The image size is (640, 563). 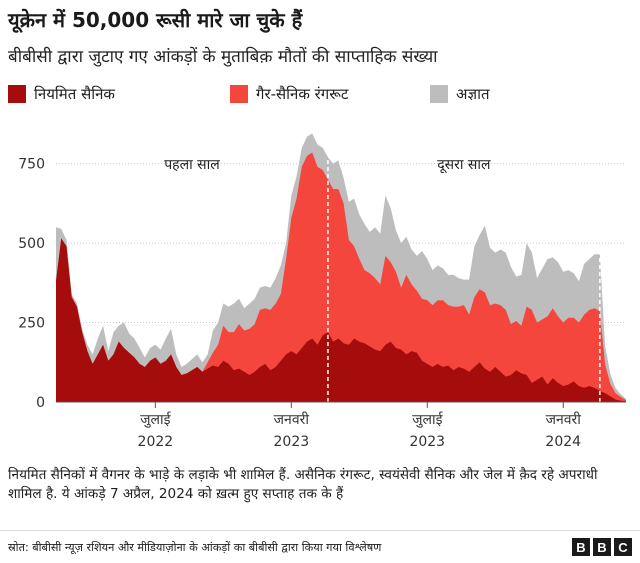 What do you see at coordinates (156, 442) in the screenshot?
I see `x-tick-label: 2022` at bounding box center [156, 442].